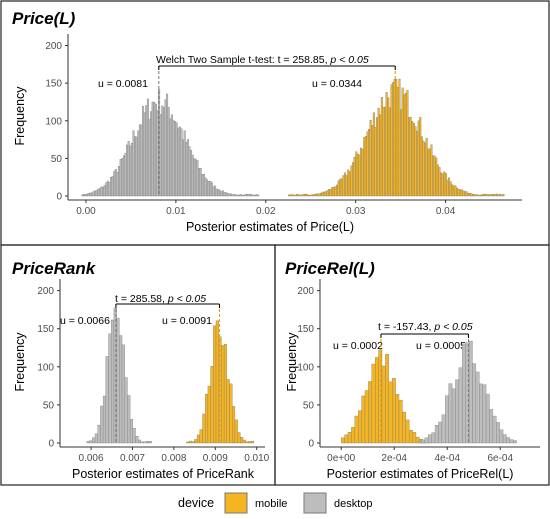  Describe the element at coordinates (311, 444) in the screenshot. I see `panel-pricerel-l-ytick-label: 0` at that location.